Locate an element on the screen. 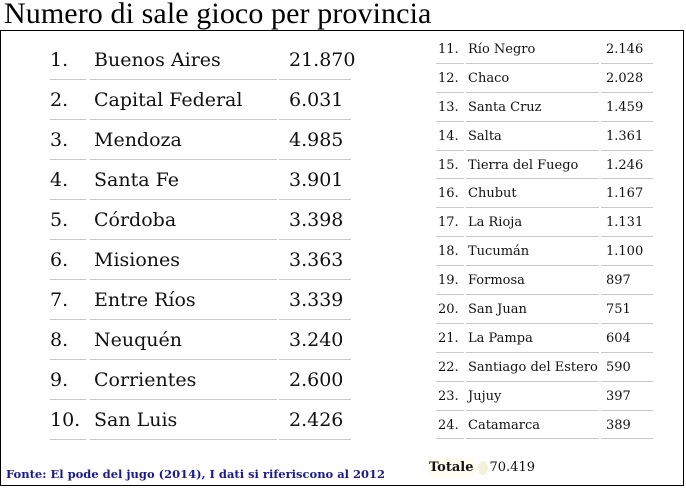  table-row: 5. Córdoba 3.398 is located at coordinates (201, 220).